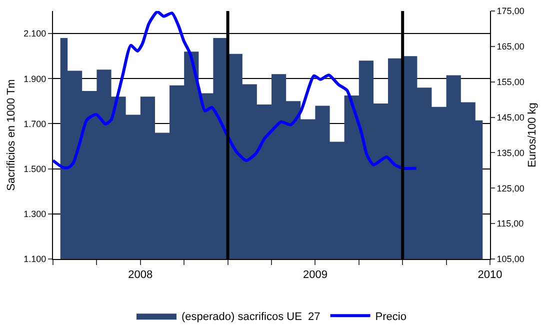 The height and width of the screenshot is (336, 549). What do you see at coordinates (510, 47) in the screenshot?
I see `y2-tick-label: 165,00` at bounding box center [510, 47].